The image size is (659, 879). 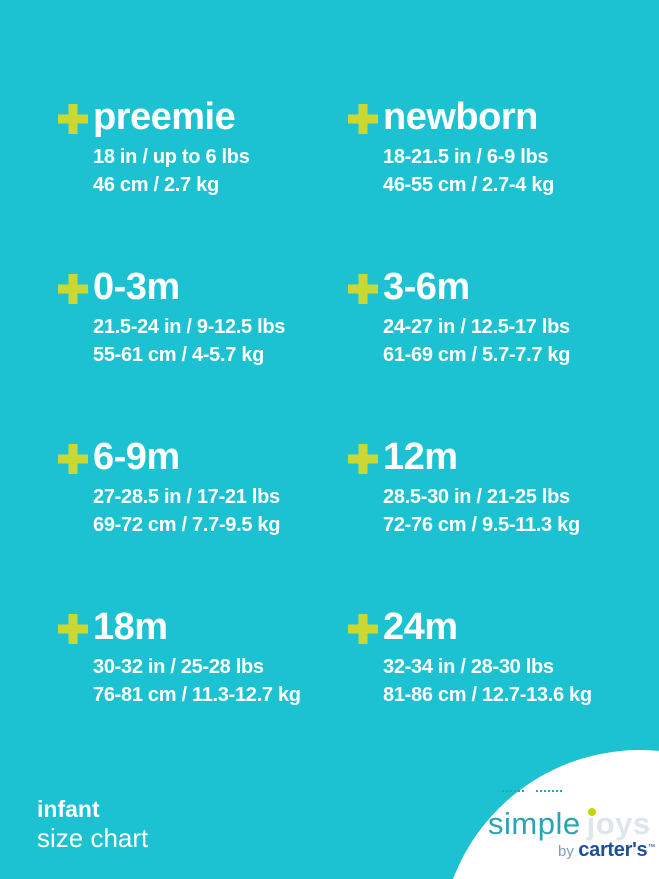 What do you see at coordinates (476, 327) in the screenshot?
I see `imperial-measurements: 24-27 in / 12.5-17 lbs` at bounding box center [476, 327].